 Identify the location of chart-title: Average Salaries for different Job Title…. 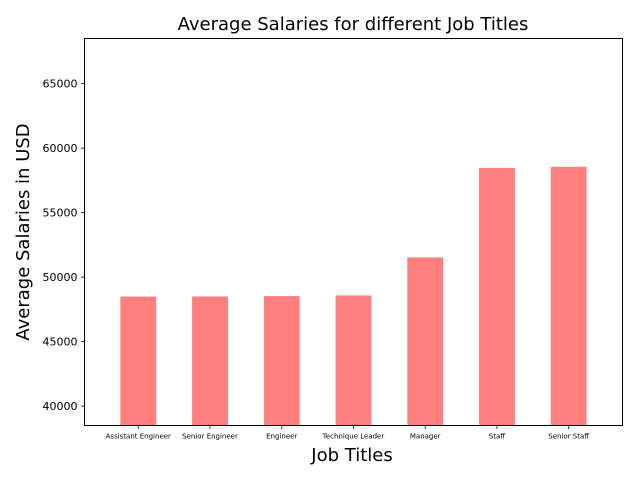
(353, 24).